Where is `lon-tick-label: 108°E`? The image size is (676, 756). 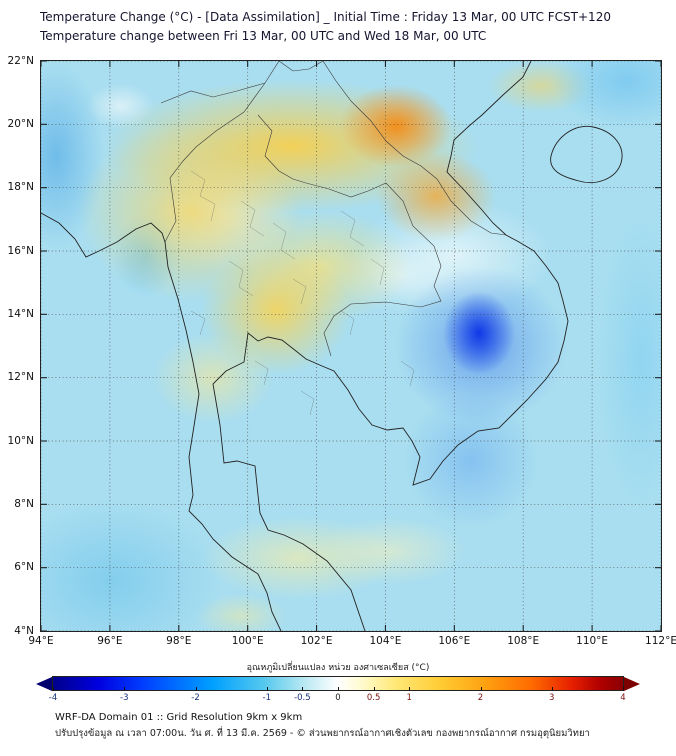
lon-tick-label: 108°E is located at coordinates (523, 641).